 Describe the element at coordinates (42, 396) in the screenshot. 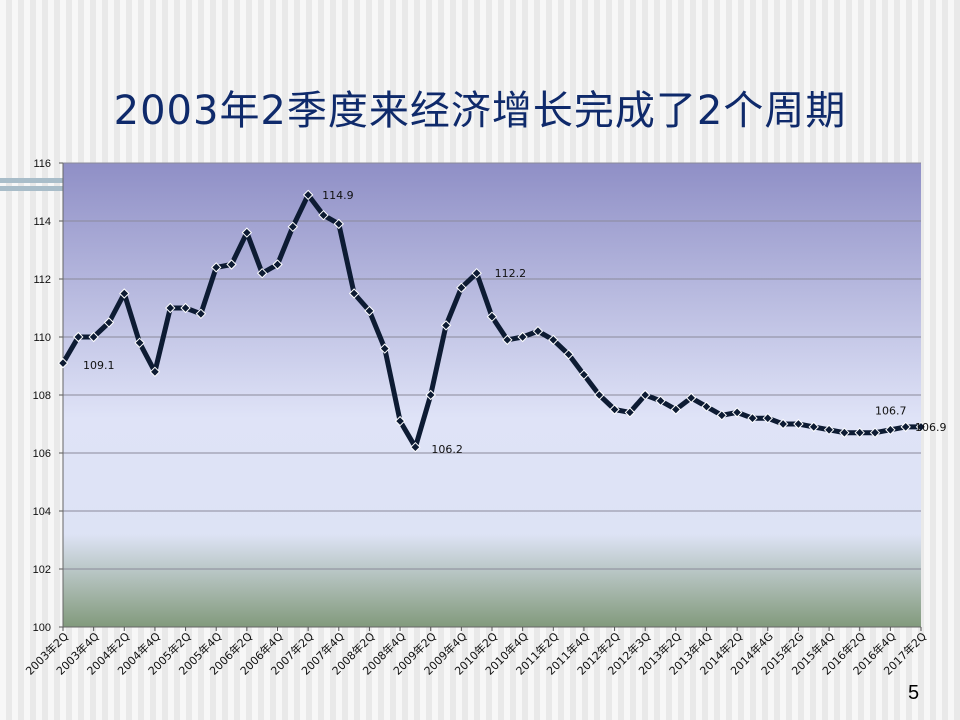

I see `y-tick-label: 108` at that location.